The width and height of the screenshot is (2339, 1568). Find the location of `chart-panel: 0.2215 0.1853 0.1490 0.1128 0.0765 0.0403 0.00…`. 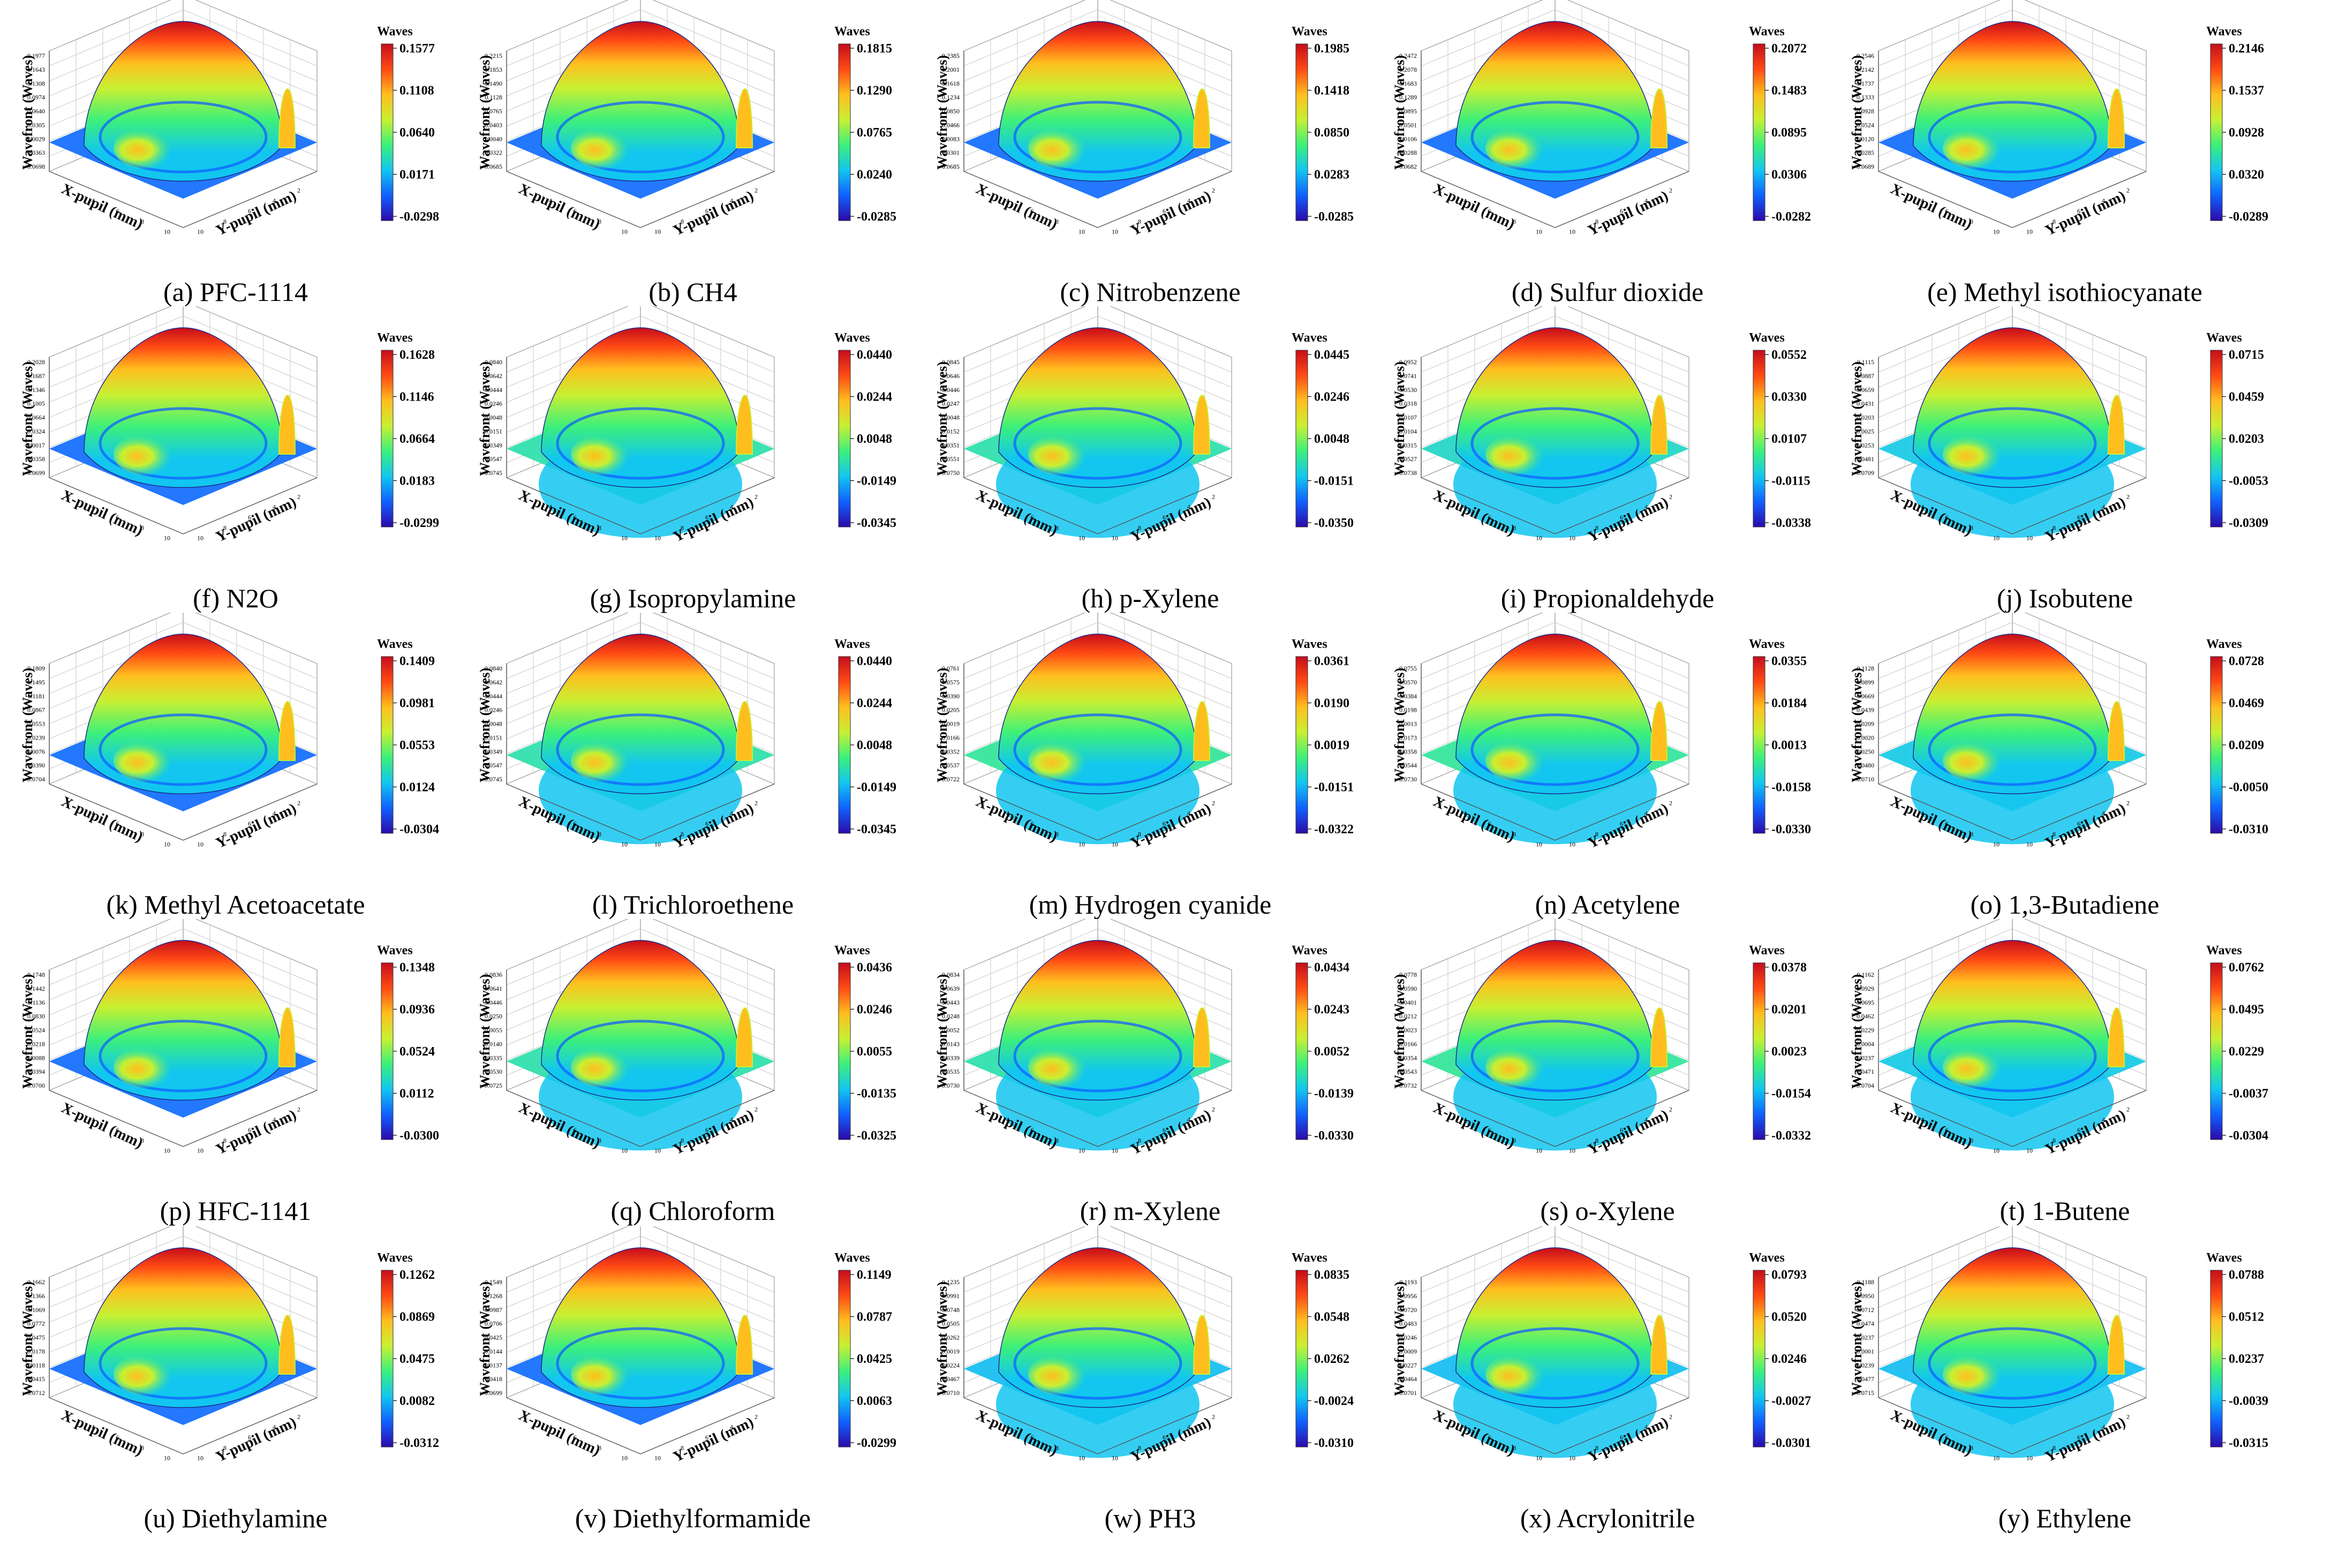

chart-panel: 0.2215 0.1853 0.1490 0.1128 0.0765 0.0403 0.00… is located at coordinates (693, 153).